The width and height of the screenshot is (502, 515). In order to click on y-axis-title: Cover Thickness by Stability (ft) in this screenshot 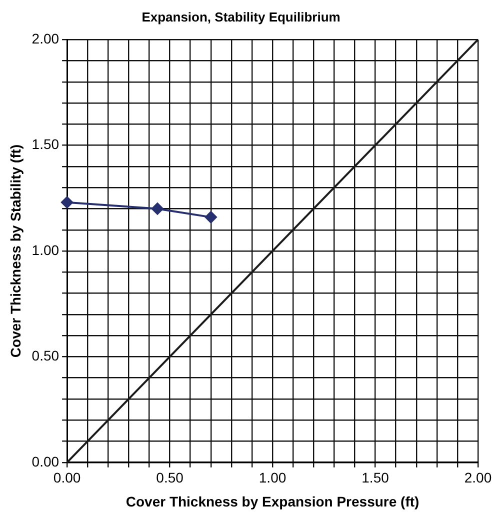, I will do `click(15, 251)`.